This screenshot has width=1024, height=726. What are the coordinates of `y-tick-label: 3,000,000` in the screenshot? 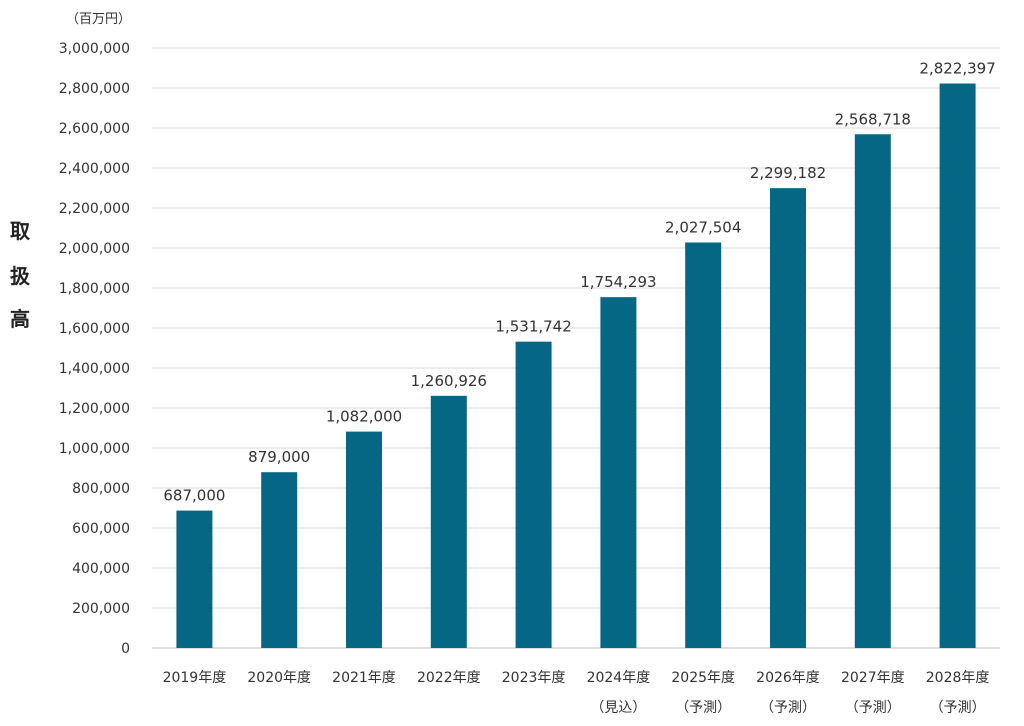 It's located at (94, 49).